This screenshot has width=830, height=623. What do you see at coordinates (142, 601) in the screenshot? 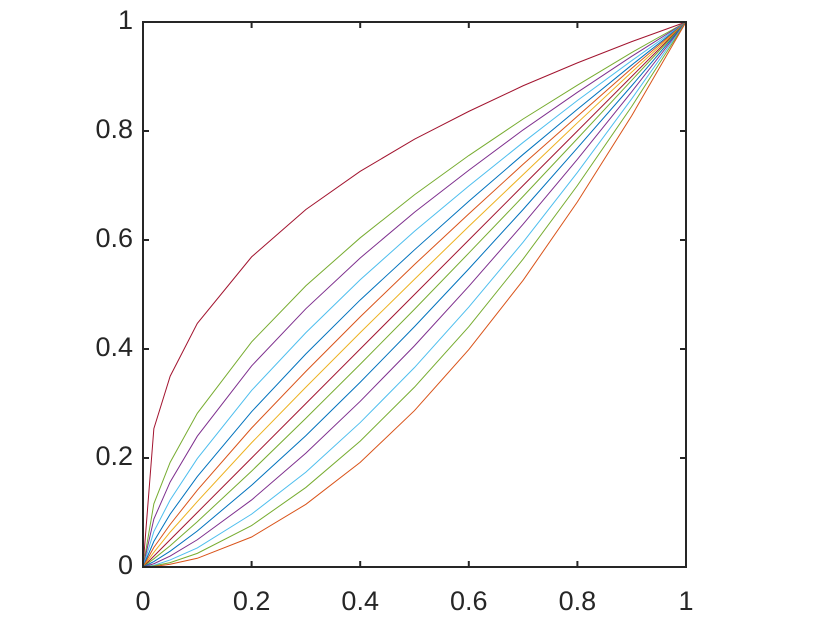
I see `x-tick-label: 0` at bounding box center [142, 601].